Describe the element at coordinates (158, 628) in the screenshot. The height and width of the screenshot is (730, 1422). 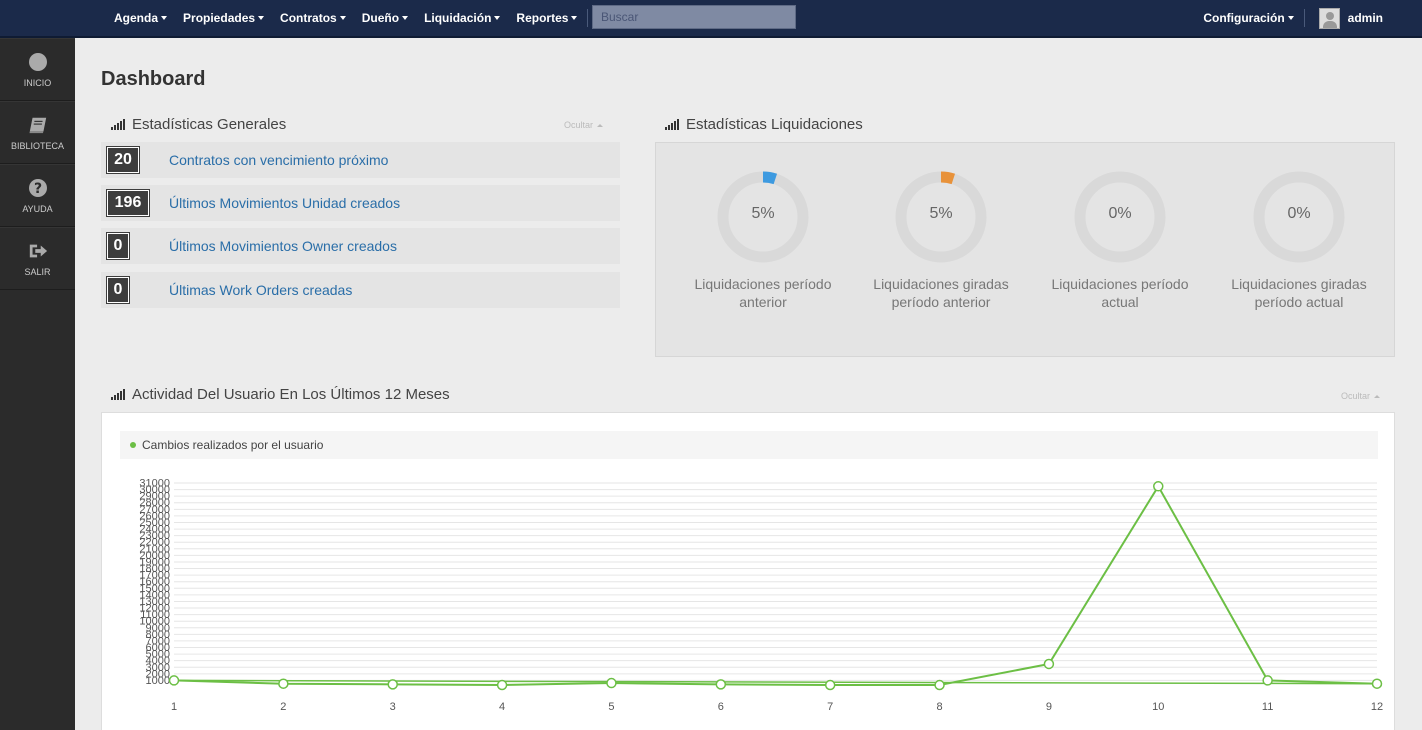
I see `y-tick-label: 9000` at that location.